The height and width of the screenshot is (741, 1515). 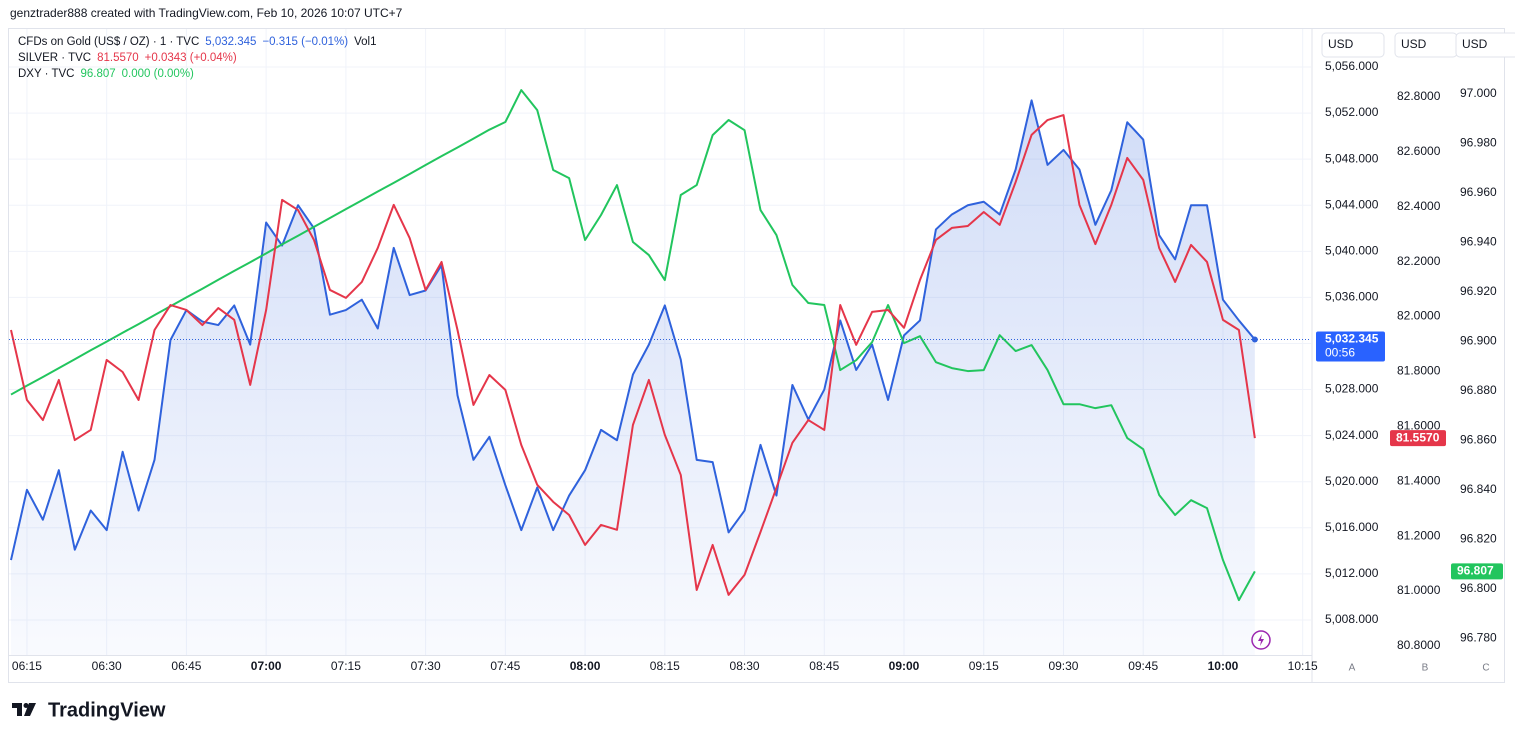 What do you see at coordinates (1419, 535) in the screenshot?
I see `y-tick-label: 81.2000` at bounding box center [1419, 535].